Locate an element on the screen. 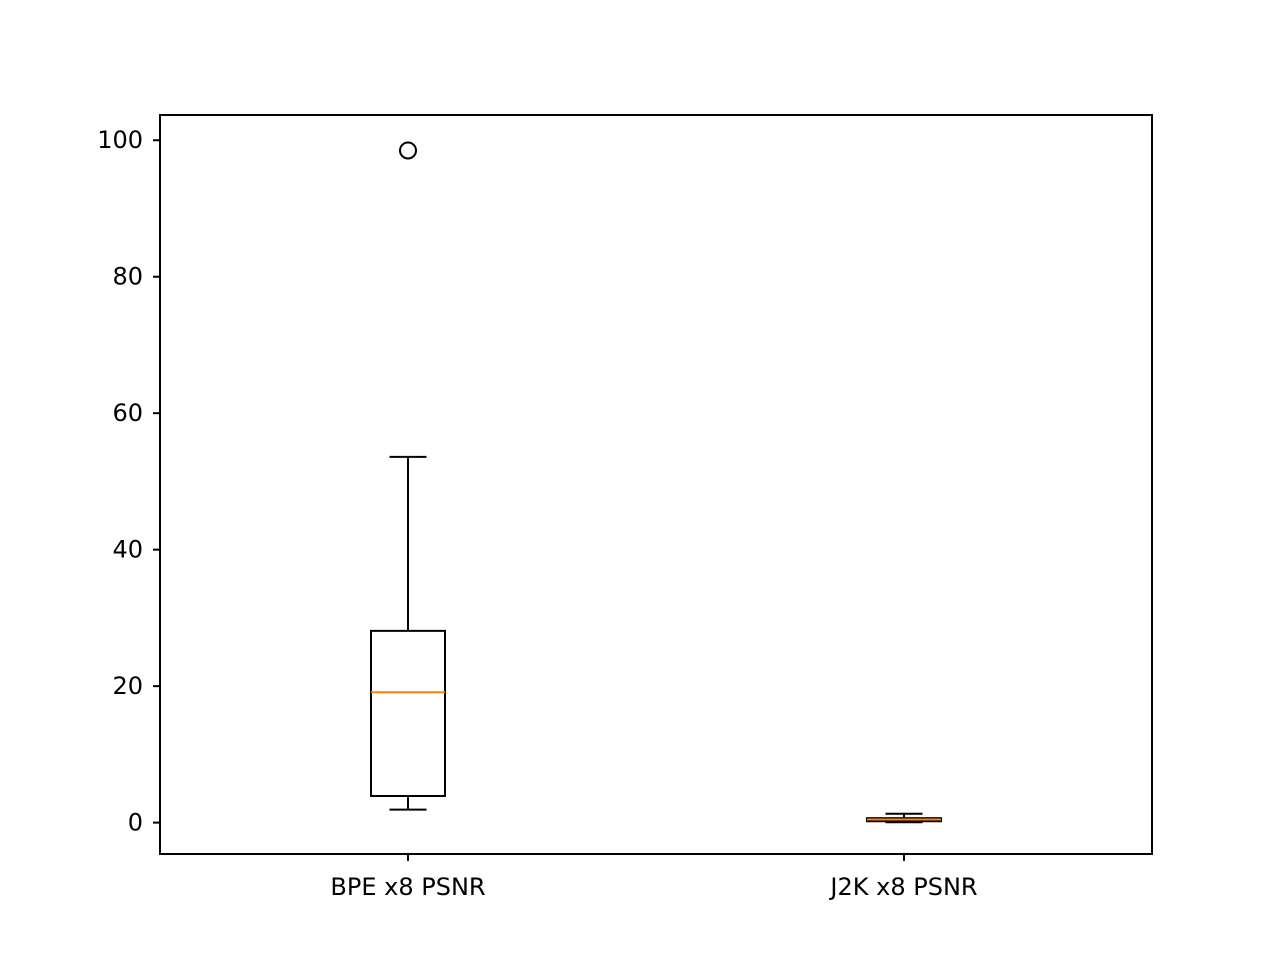 This screenshot has width=1280, height=960. y-tick-label: 60 is located at coordinates (127, 413).